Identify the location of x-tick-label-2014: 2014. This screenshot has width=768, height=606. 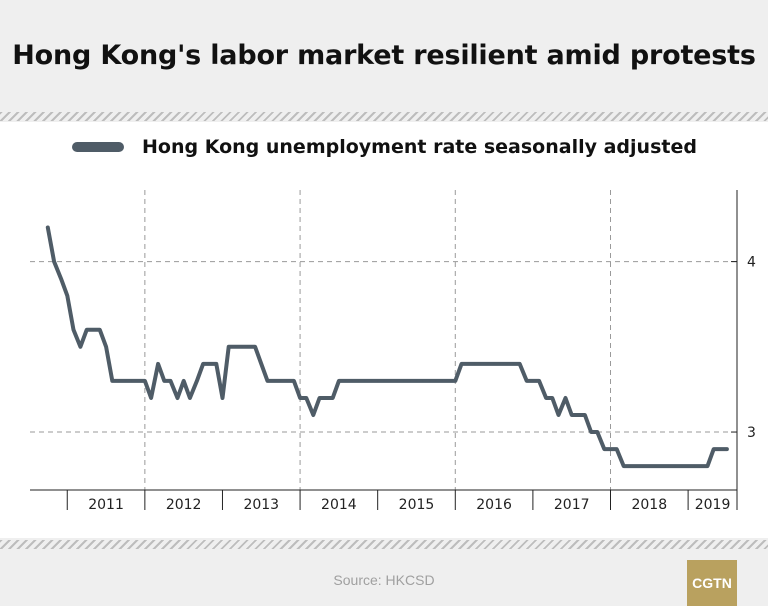
(339, 505).